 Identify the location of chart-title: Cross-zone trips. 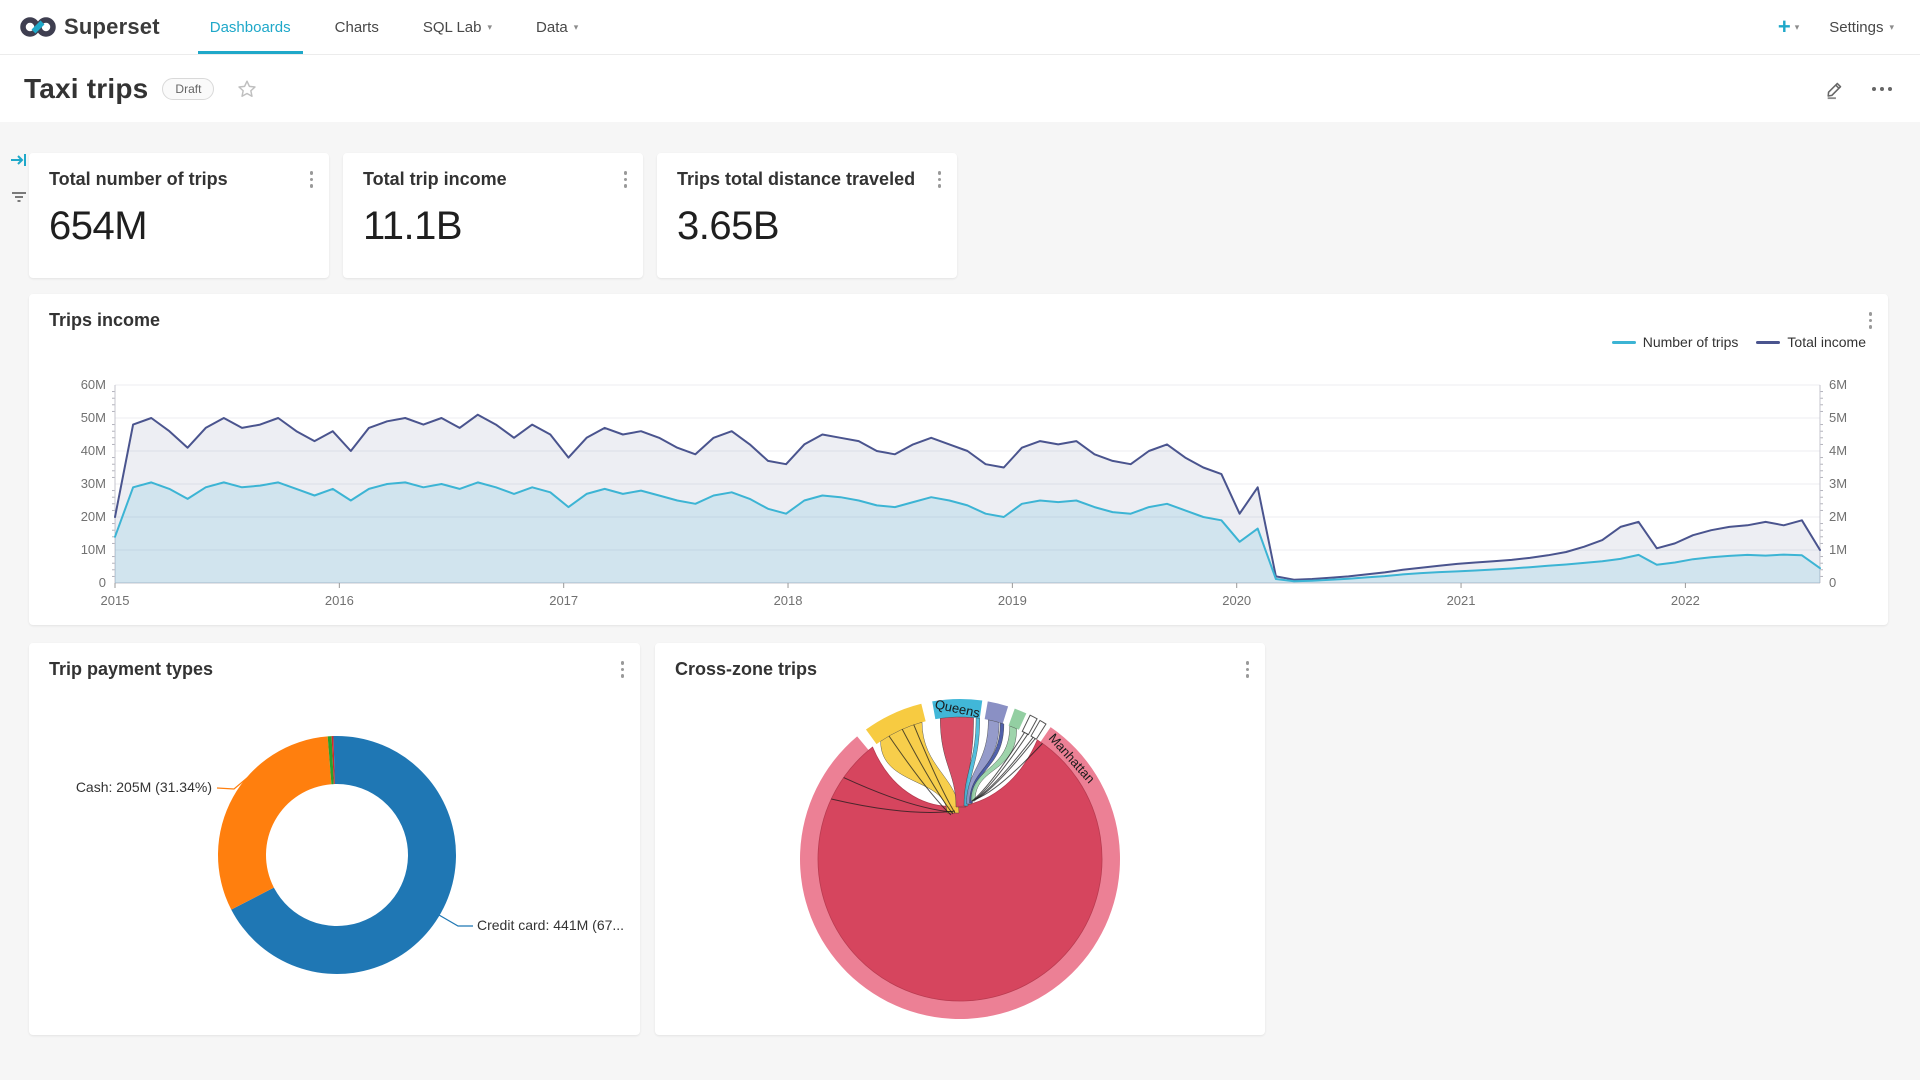
(746, 669).